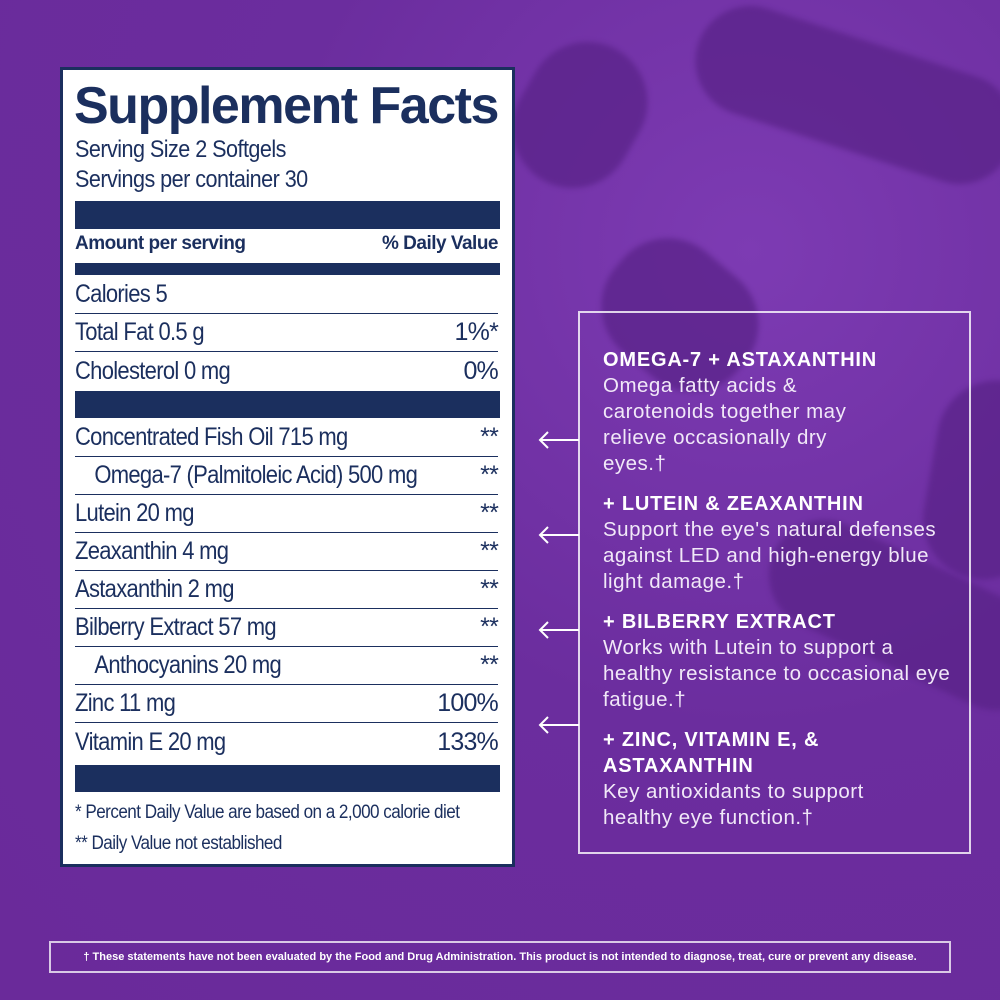 The image size is (1000, 1000). What do you see at coordinates (733, 504) in the screenshot?
I see `benefit-title: + LUTEIN & ZEAXANTHIN` at bounding box center [733, 504].